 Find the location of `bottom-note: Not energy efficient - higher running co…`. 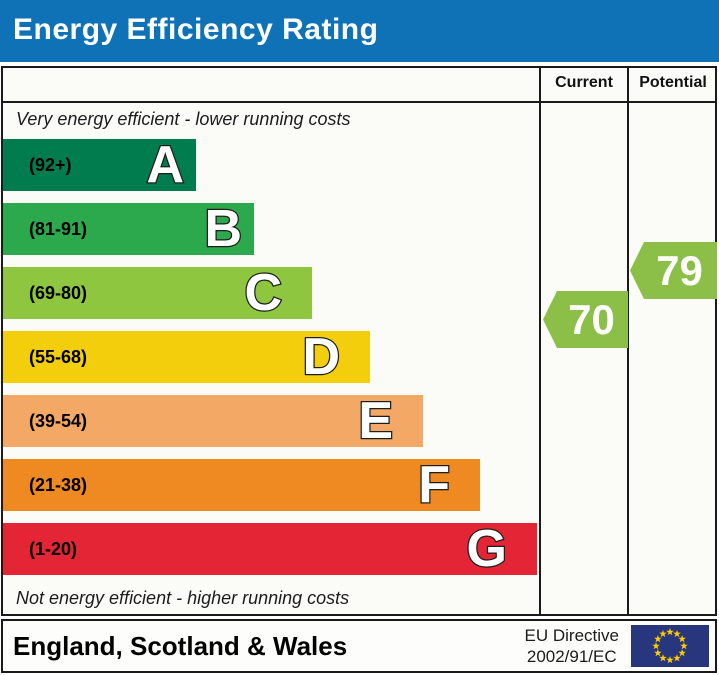

bottom-note: Not energy efficient - higher running co… is located at coordinates (183, 598).